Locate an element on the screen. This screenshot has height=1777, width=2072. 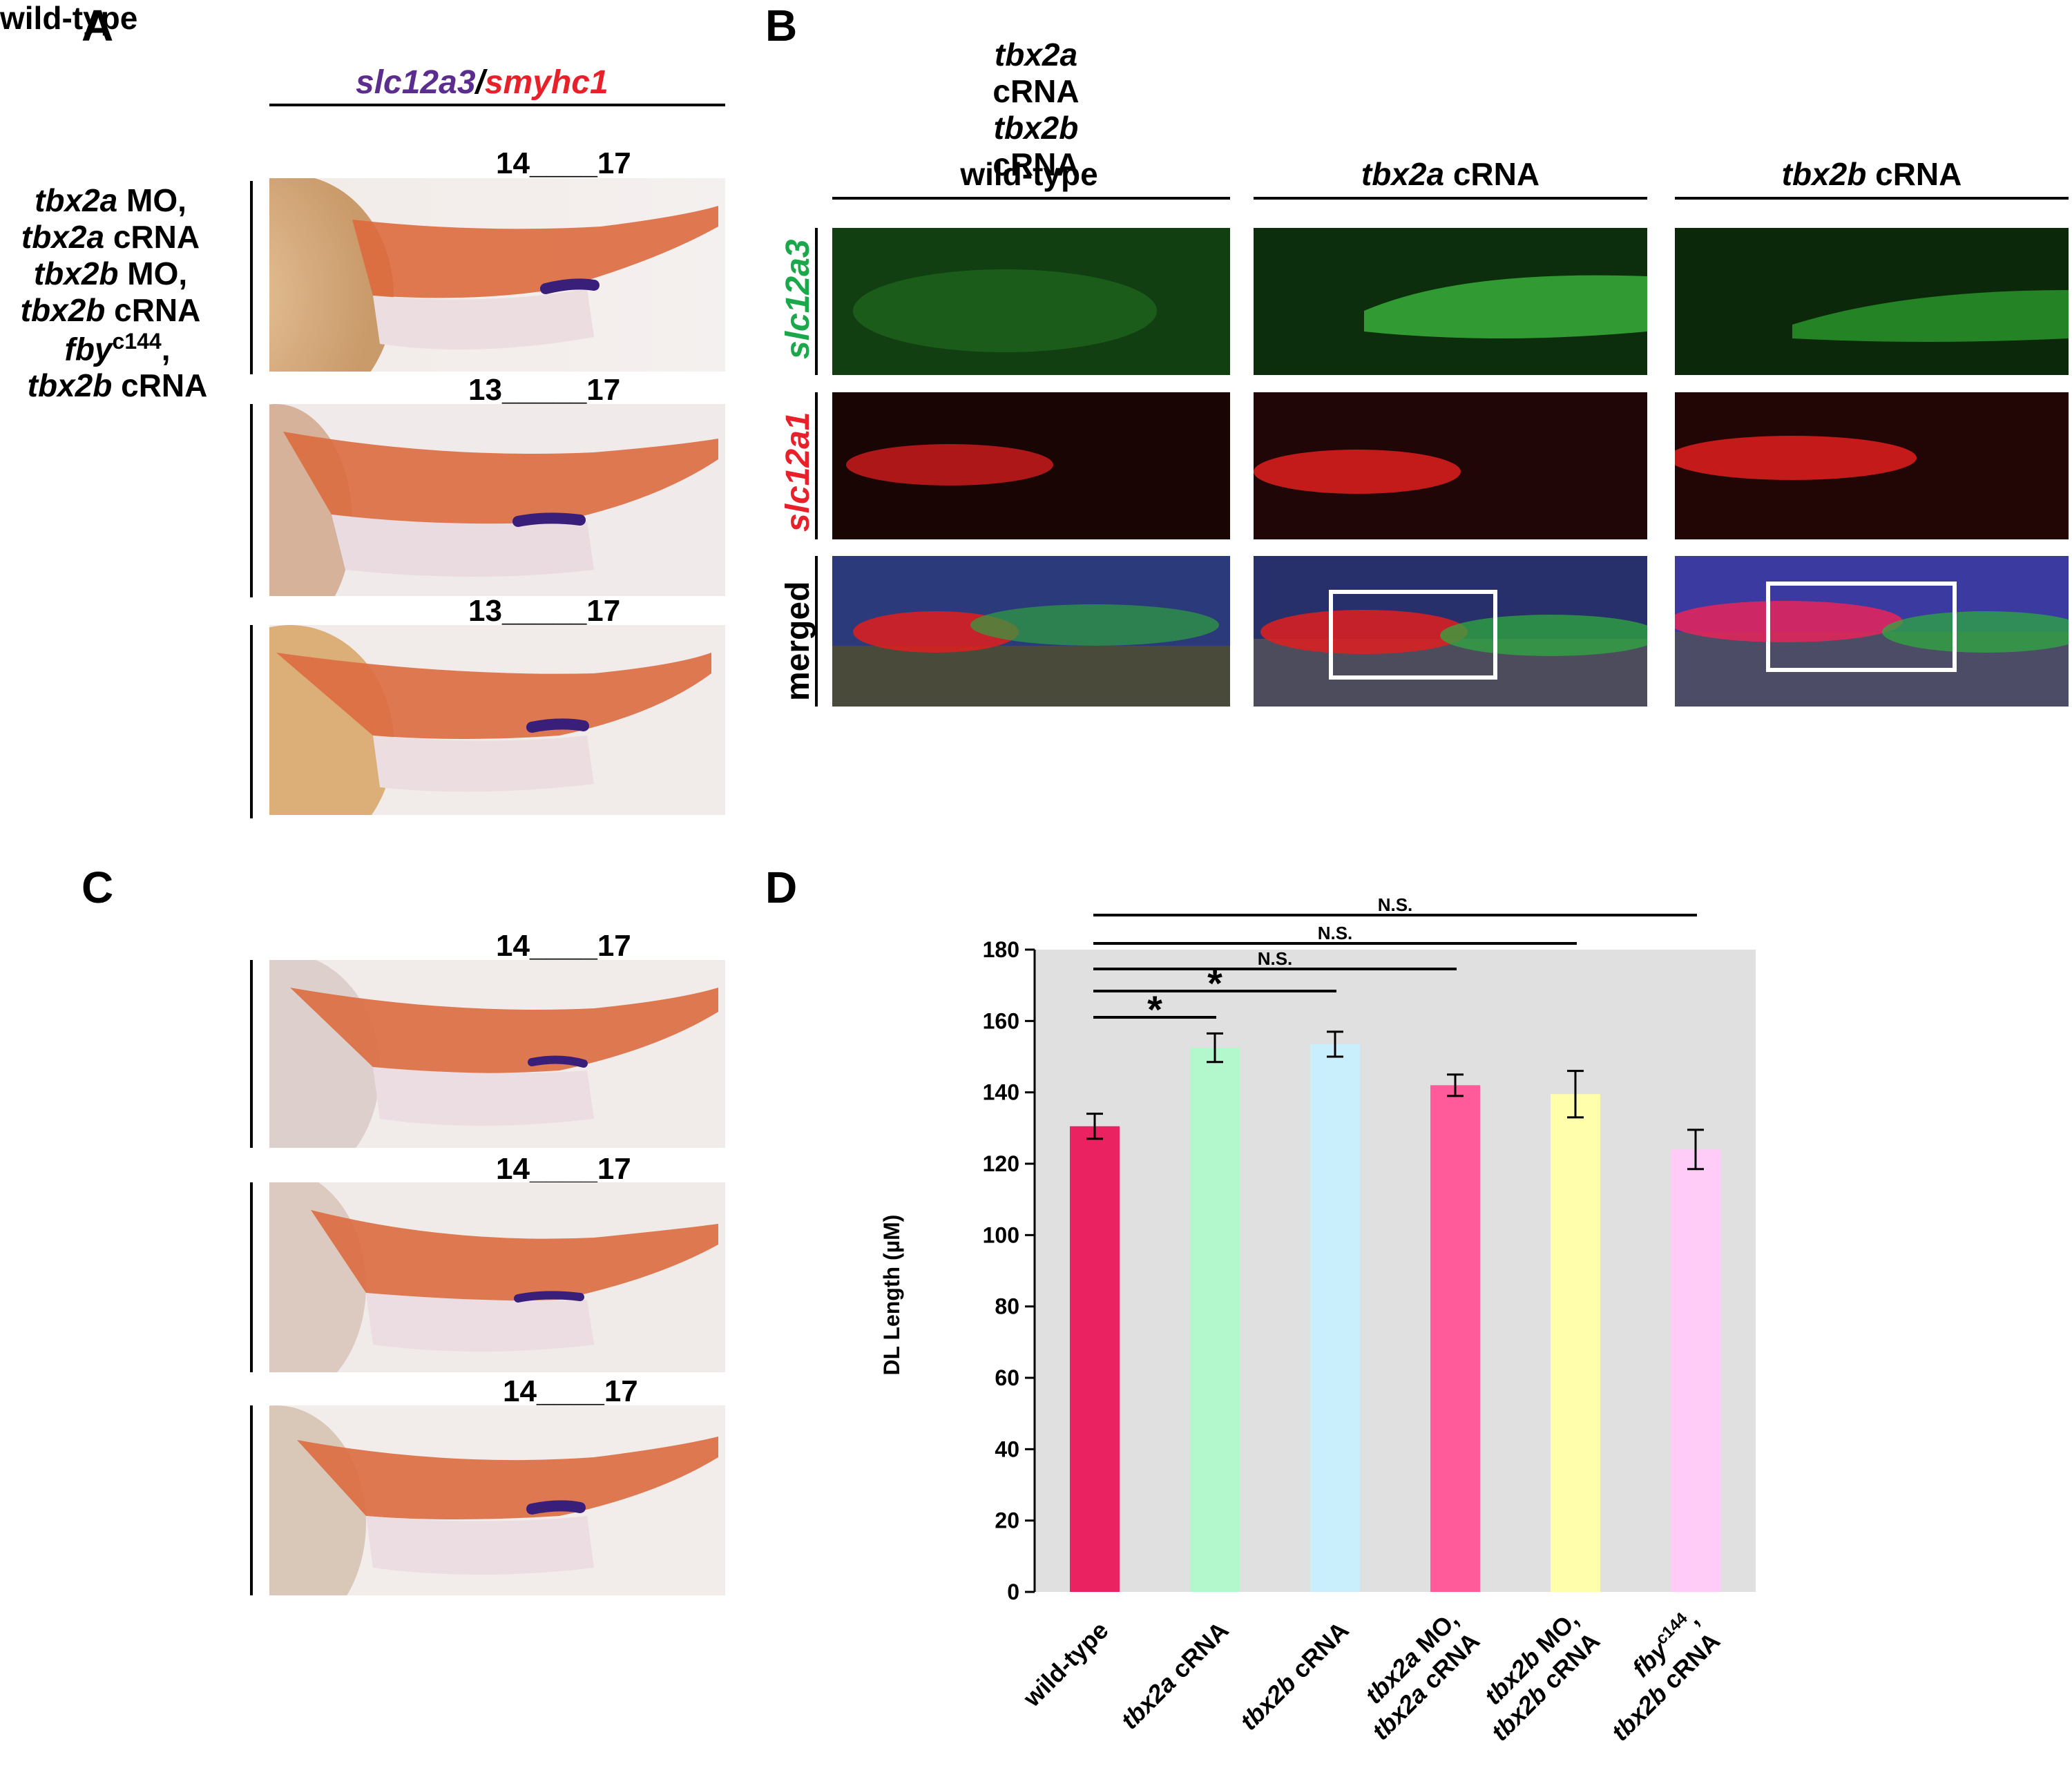
label-line-1: tbx2a is located at coordinates (1036, 55).